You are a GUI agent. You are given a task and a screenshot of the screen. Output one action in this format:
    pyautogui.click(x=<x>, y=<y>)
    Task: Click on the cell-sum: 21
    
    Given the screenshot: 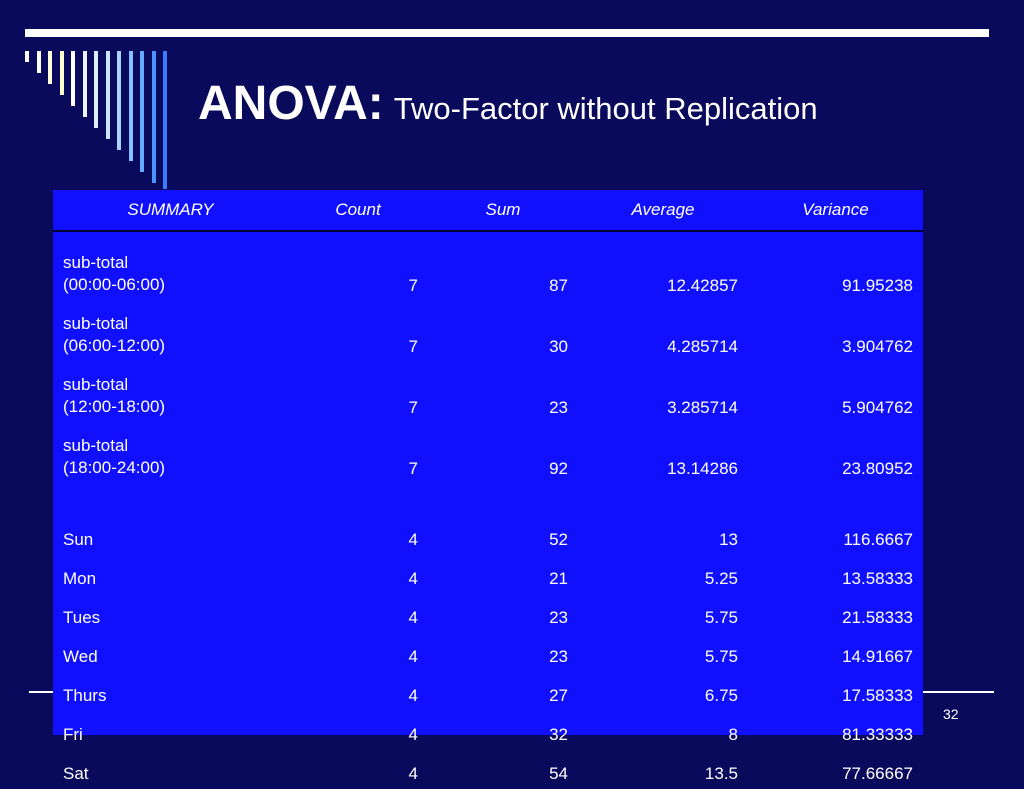 What is the action you would take?
    pyautogui.click(x=558, y=578)
    